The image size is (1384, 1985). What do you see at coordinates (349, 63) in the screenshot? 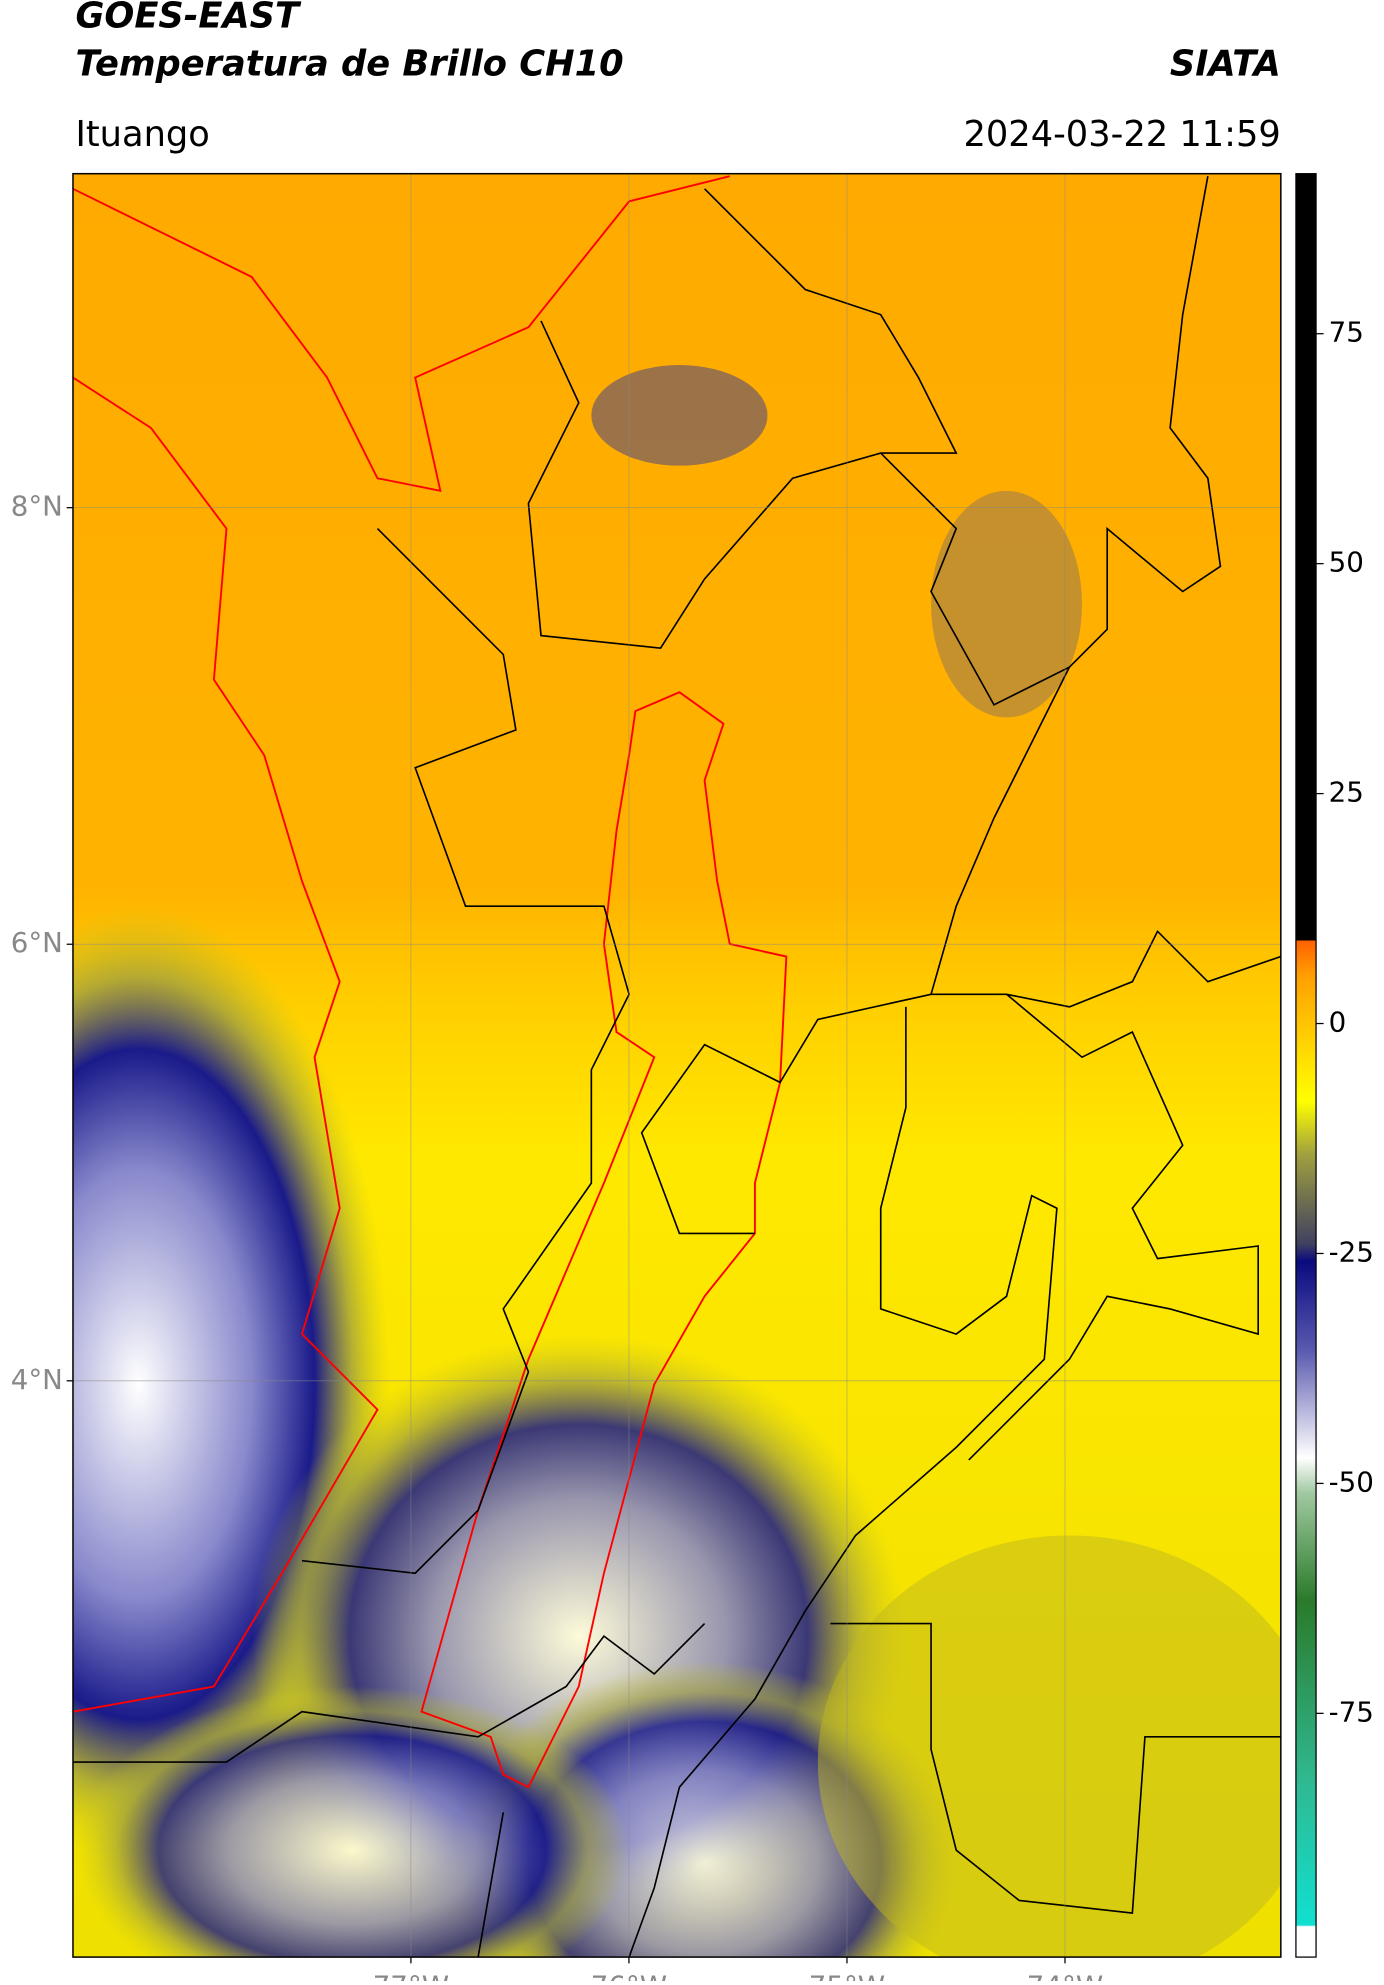
I see `subtitle: Temperatura de Brillo CH10` at bounding box center [349, 63].